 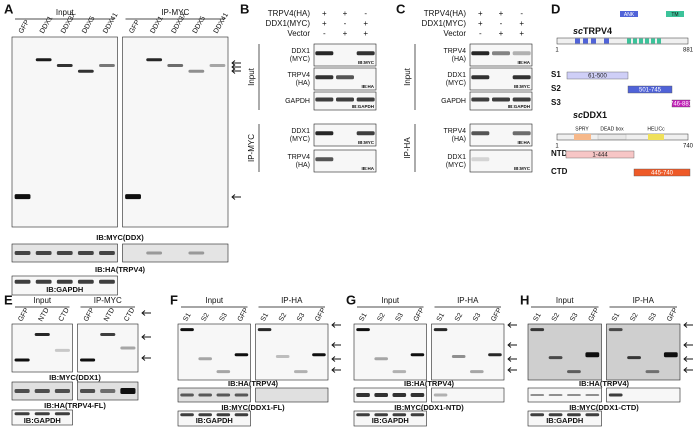 I want to click on group-label: IP-MYC, so click(x=108, y=300).